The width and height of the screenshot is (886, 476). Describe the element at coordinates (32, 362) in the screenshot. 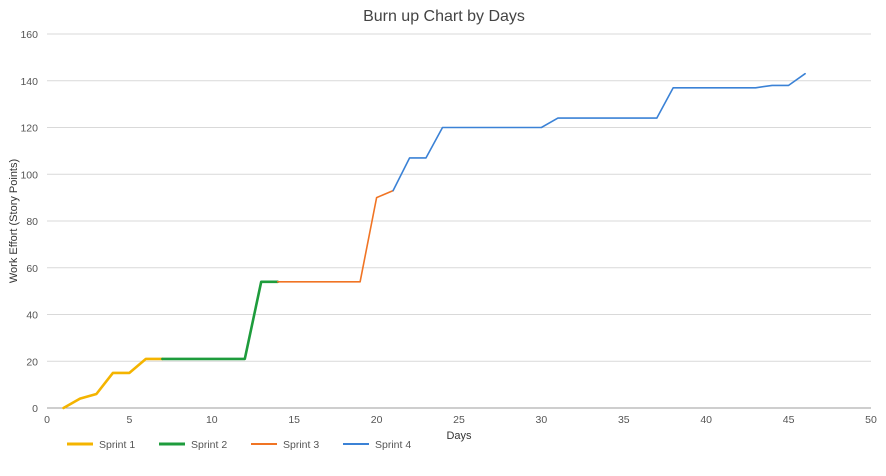

I see `y-tick-label: 20` at that location.